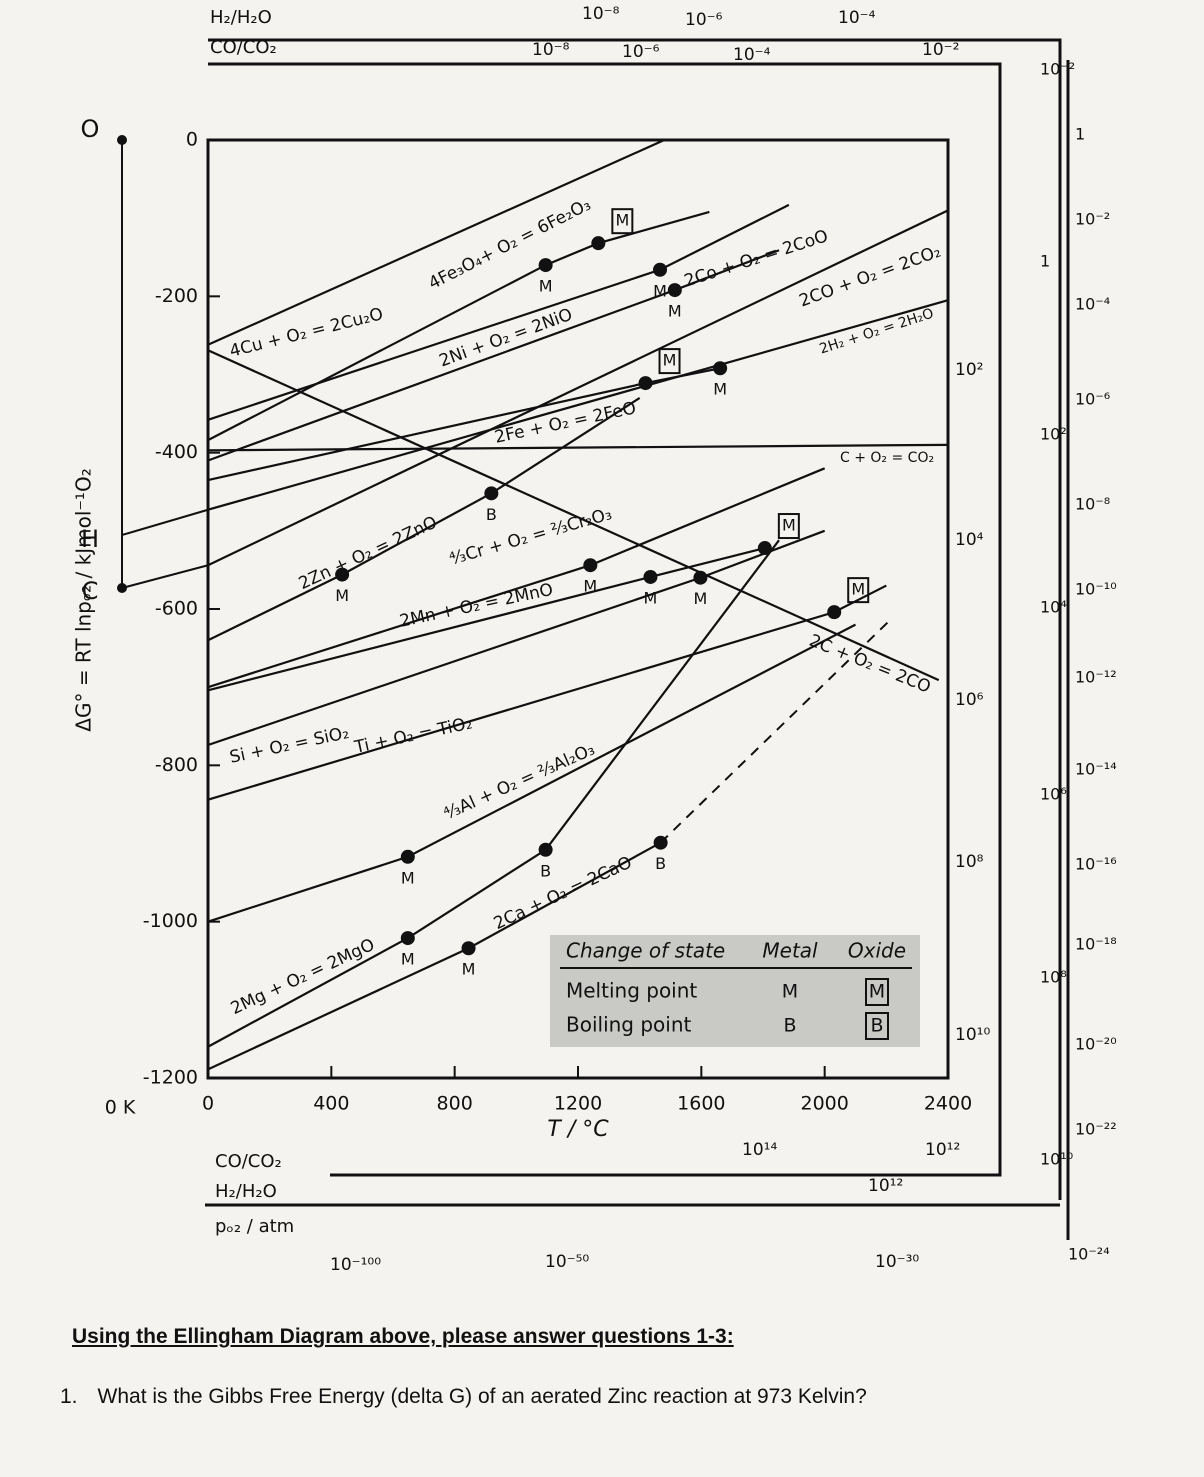  I want to click on scale-label: 10⁻¹⁴, so click(1096, 769).